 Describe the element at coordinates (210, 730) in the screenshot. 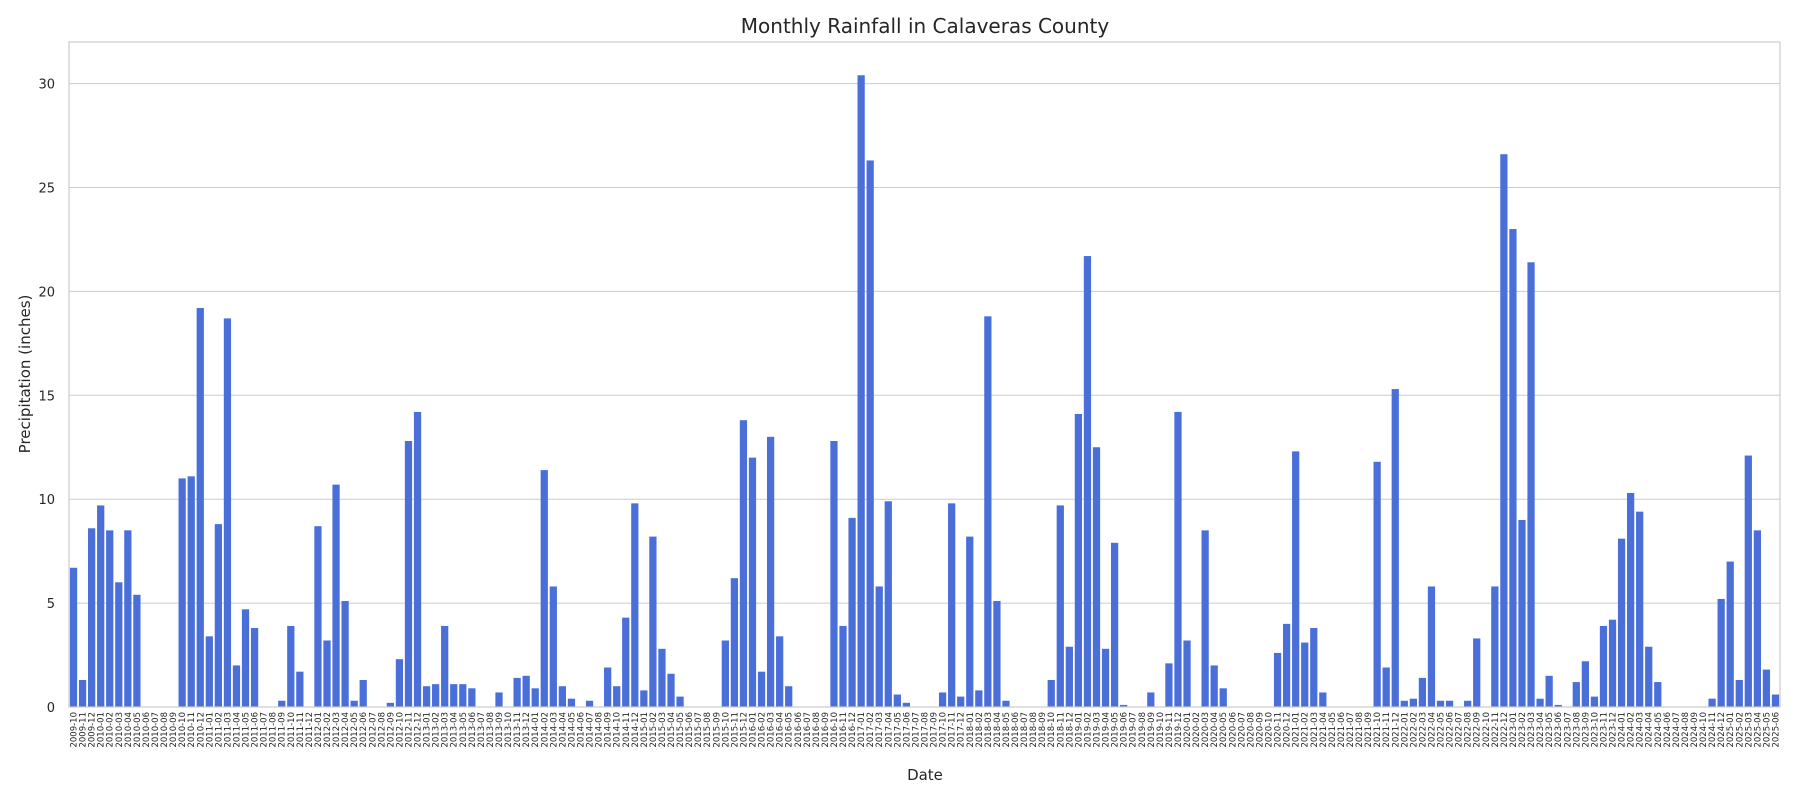

I see `x-tick-label: 2011-01` at that location.